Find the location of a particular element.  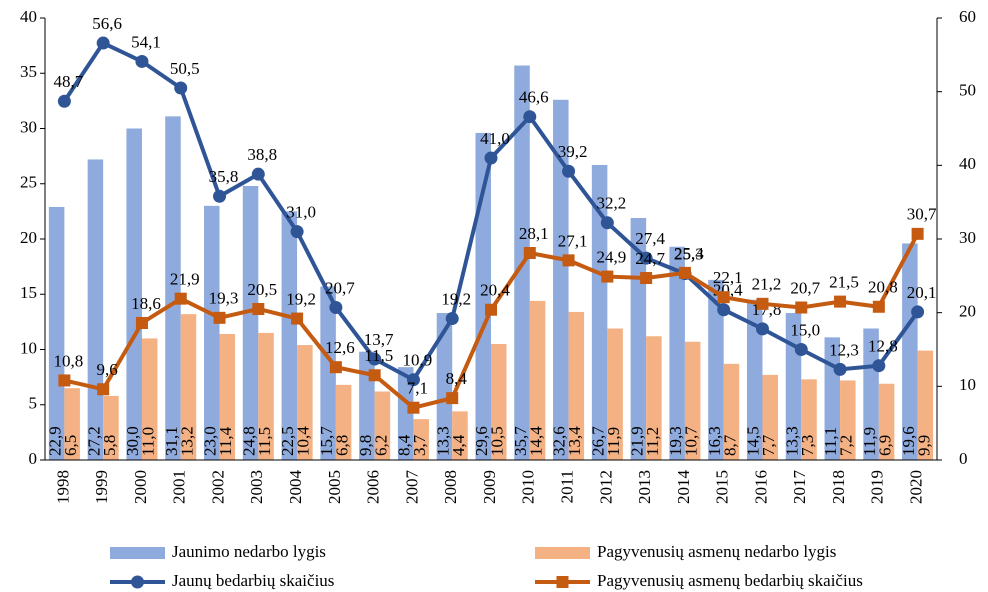

bar-value-label: 8,7 is located at coordinates (729, 445).